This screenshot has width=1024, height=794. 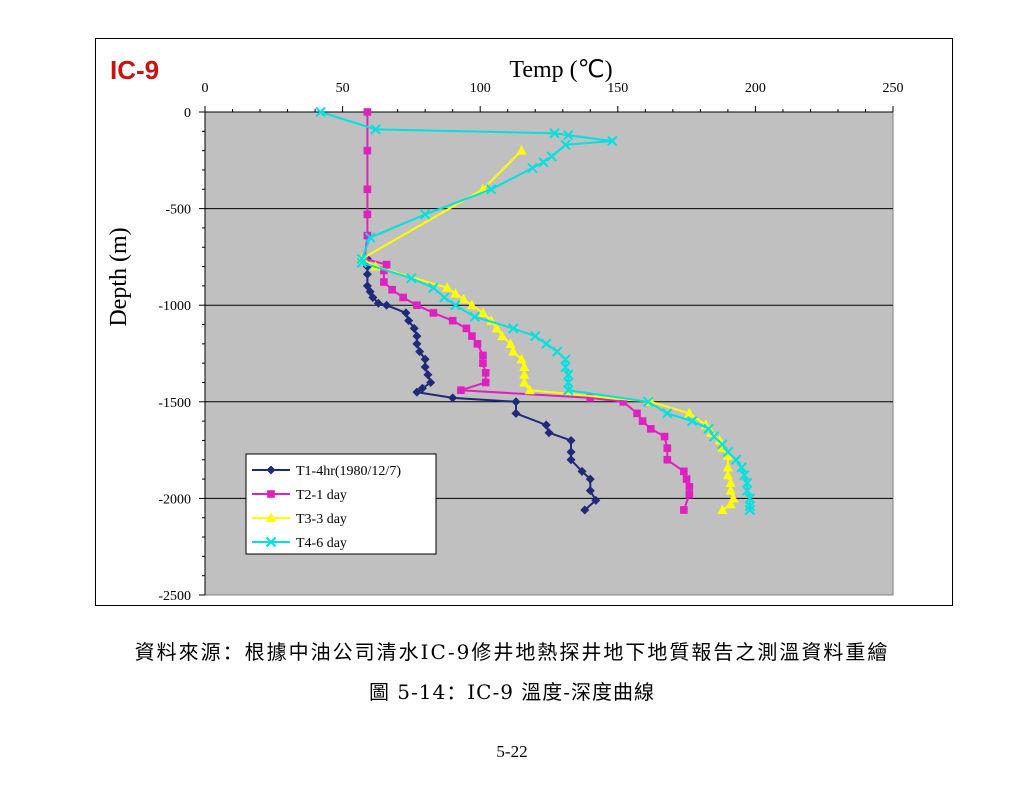 I want to click on x-tick-label: 150, so click(x=617, y=88).